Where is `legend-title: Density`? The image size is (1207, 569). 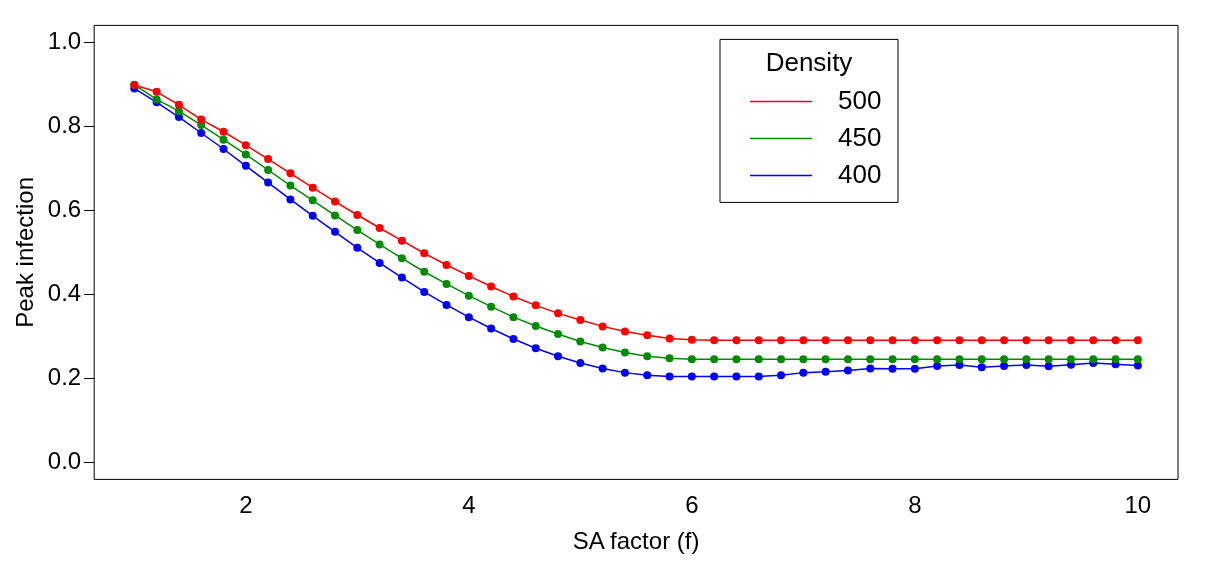
legend-title: Density is located at coordinates (809, 61).